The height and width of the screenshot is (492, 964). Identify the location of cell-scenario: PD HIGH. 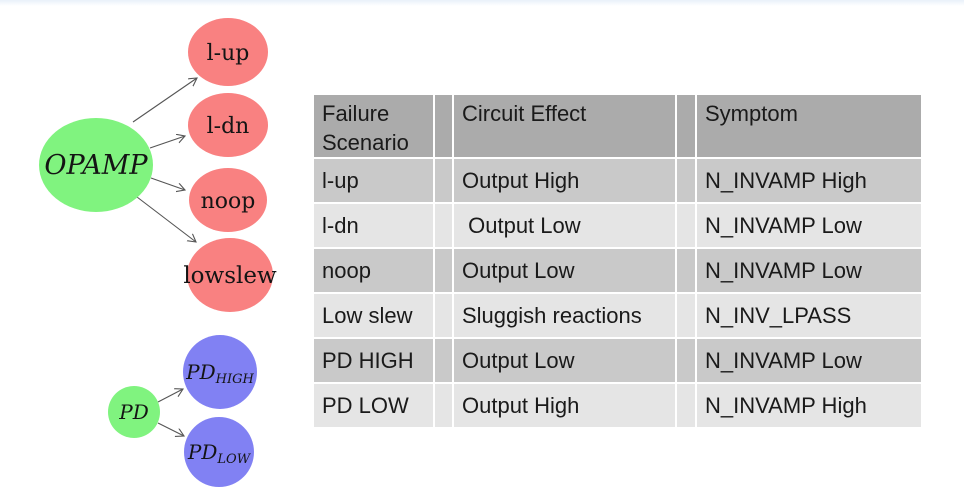
(373, 360).